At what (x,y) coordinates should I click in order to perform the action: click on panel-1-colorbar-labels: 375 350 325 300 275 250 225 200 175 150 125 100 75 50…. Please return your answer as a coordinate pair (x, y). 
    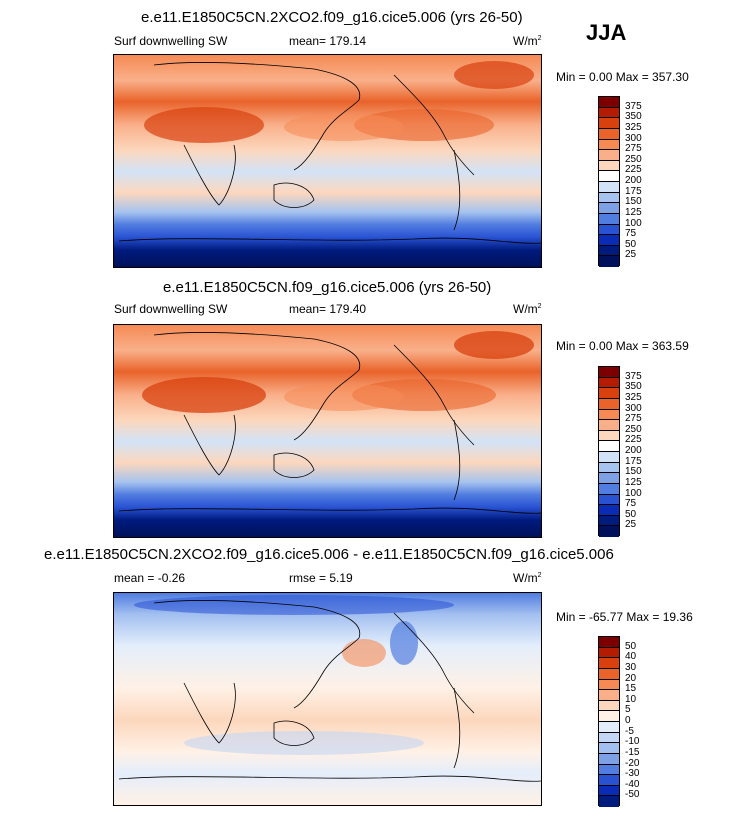
    Looking at the image, I should click on (645, 181).